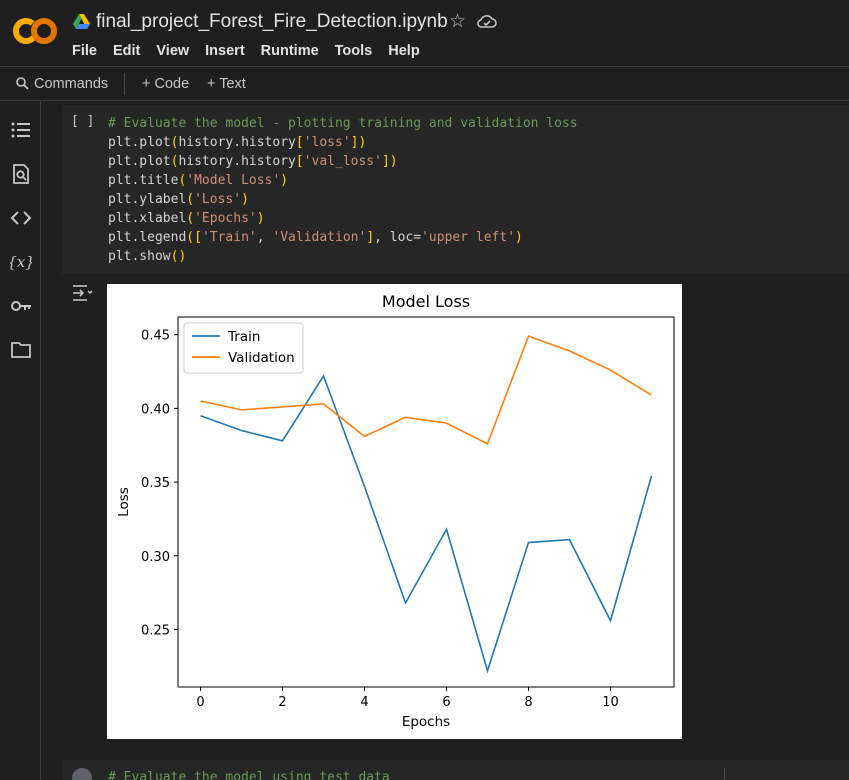 The image size is (849, 780). What do you see at coordinates (426, 390) in the screenshot?
I see `series-line-validation` at bounding box center [426, 390].